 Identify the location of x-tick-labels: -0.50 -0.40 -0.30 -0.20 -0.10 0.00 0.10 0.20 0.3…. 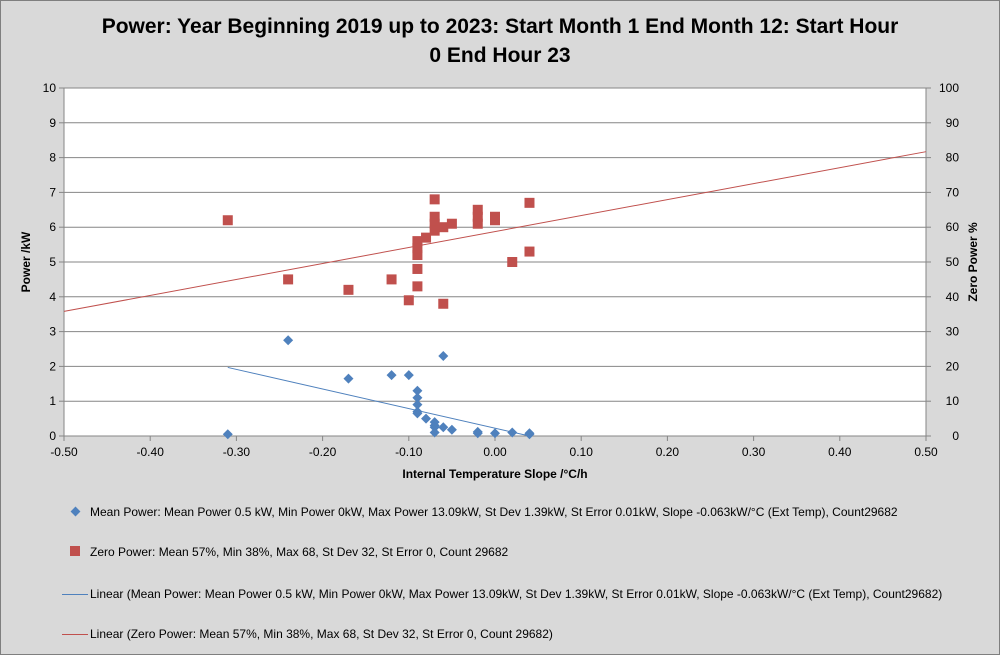
(494, 452).